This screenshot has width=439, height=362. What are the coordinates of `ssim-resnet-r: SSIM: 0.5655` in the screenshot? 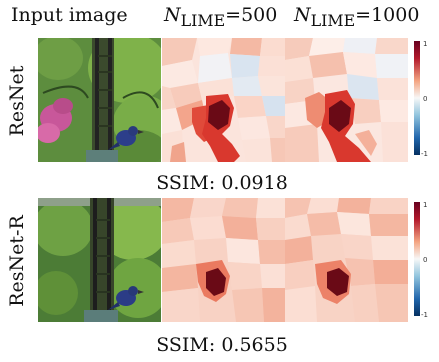 It's located at (222, 345).